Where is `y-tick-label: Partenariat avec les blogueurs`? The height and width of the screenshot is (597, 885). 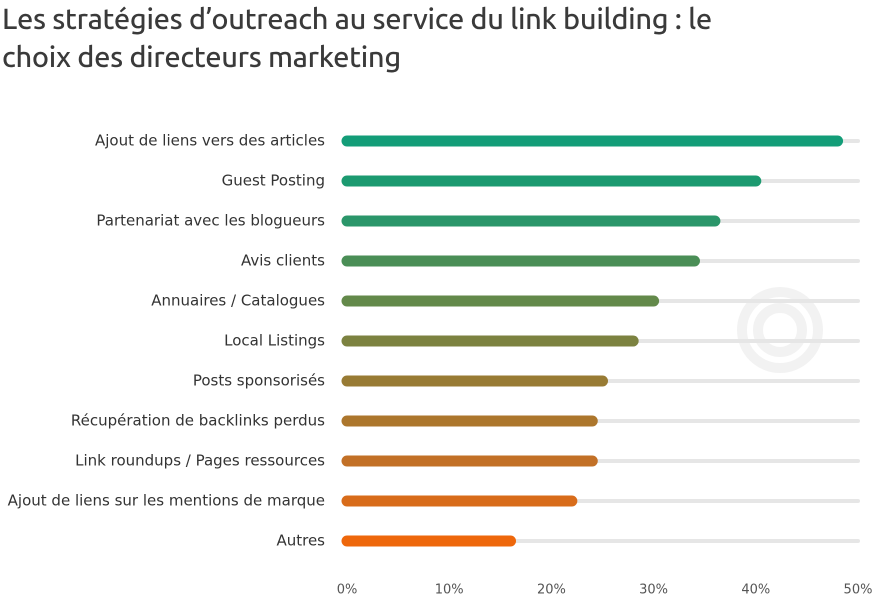
y-tick-label: Partenariat avec les blogueurs is located at coordinates (210, 221).